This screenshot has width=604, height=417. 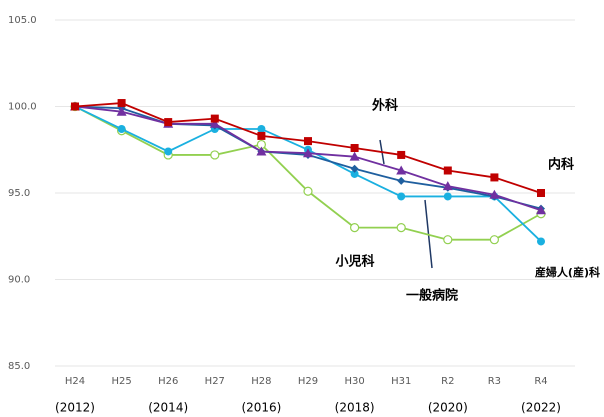 I want to click on x-tick-label: H24, so click(x=75, y=381).